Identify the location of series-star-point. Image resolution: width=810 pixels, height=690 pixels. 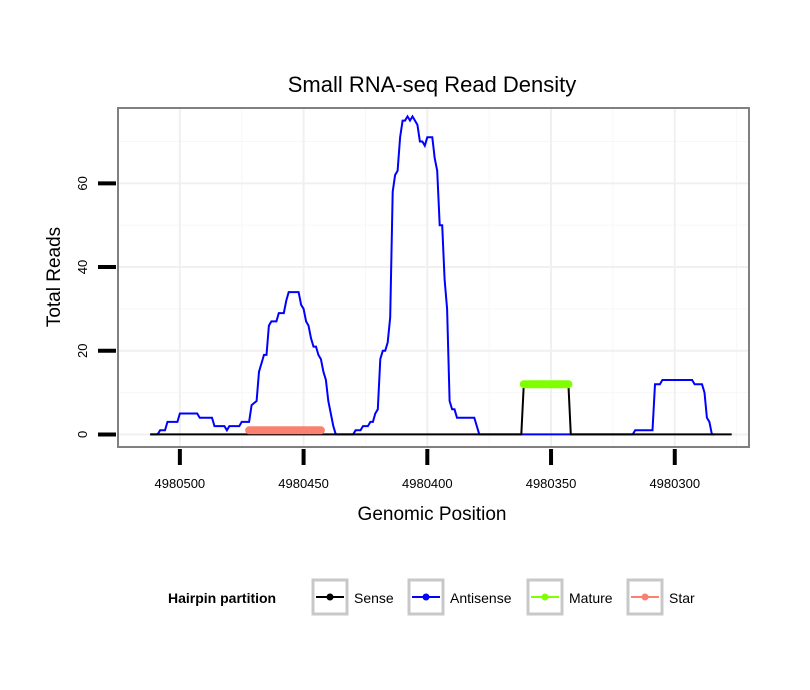
(249, 430).